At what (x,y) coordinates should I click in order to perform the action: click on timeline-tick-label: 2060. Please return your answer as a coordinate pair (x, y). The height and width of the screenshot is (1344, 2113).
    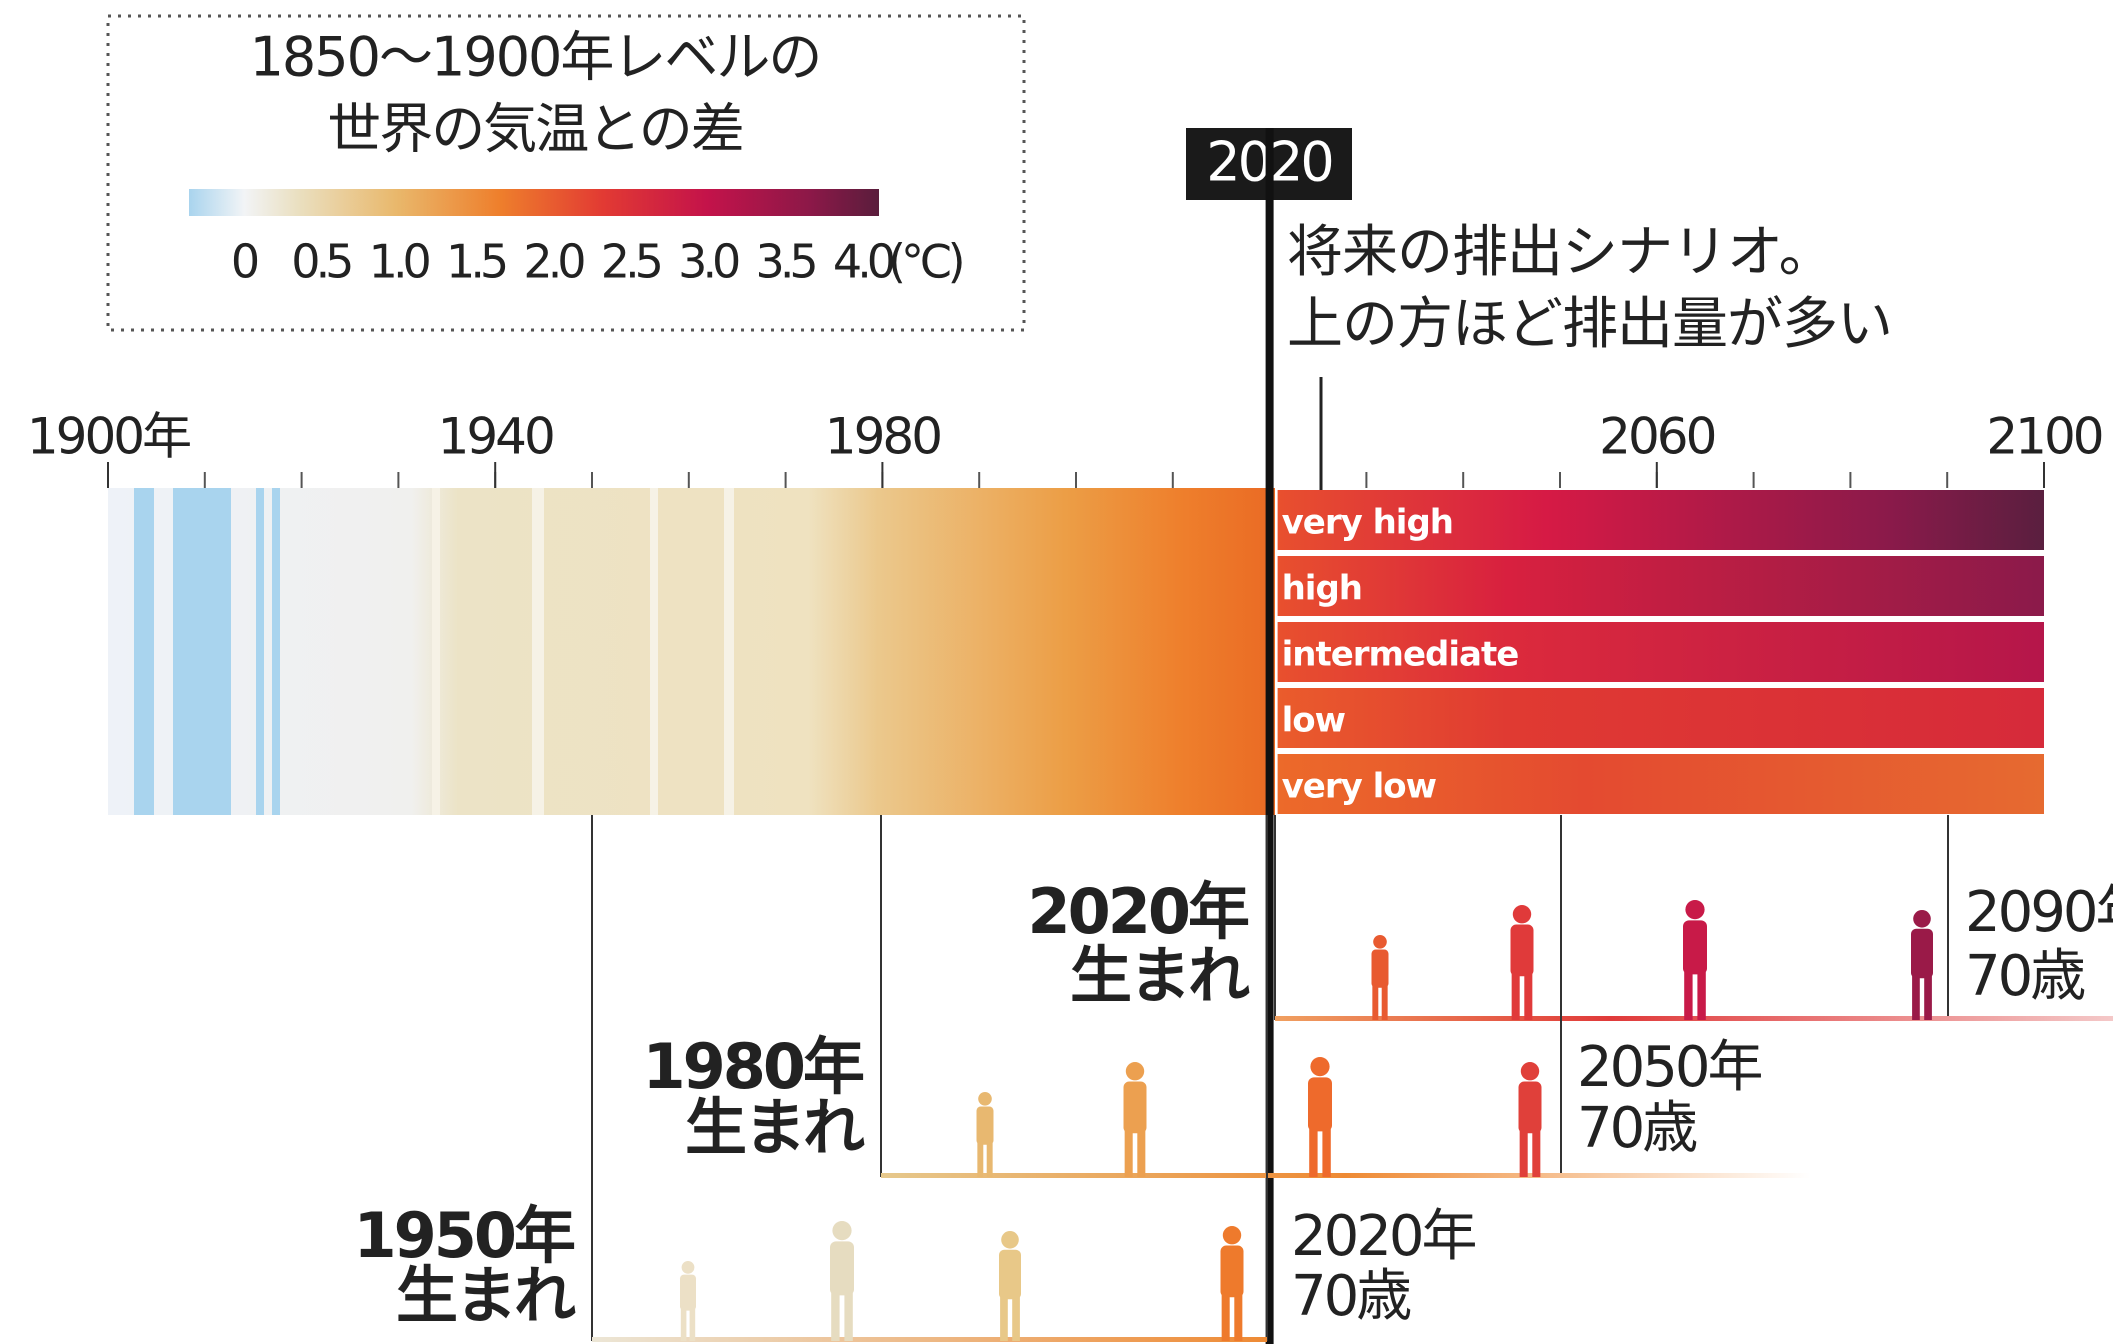
    Looking at the image, I should click on (1656, 437).